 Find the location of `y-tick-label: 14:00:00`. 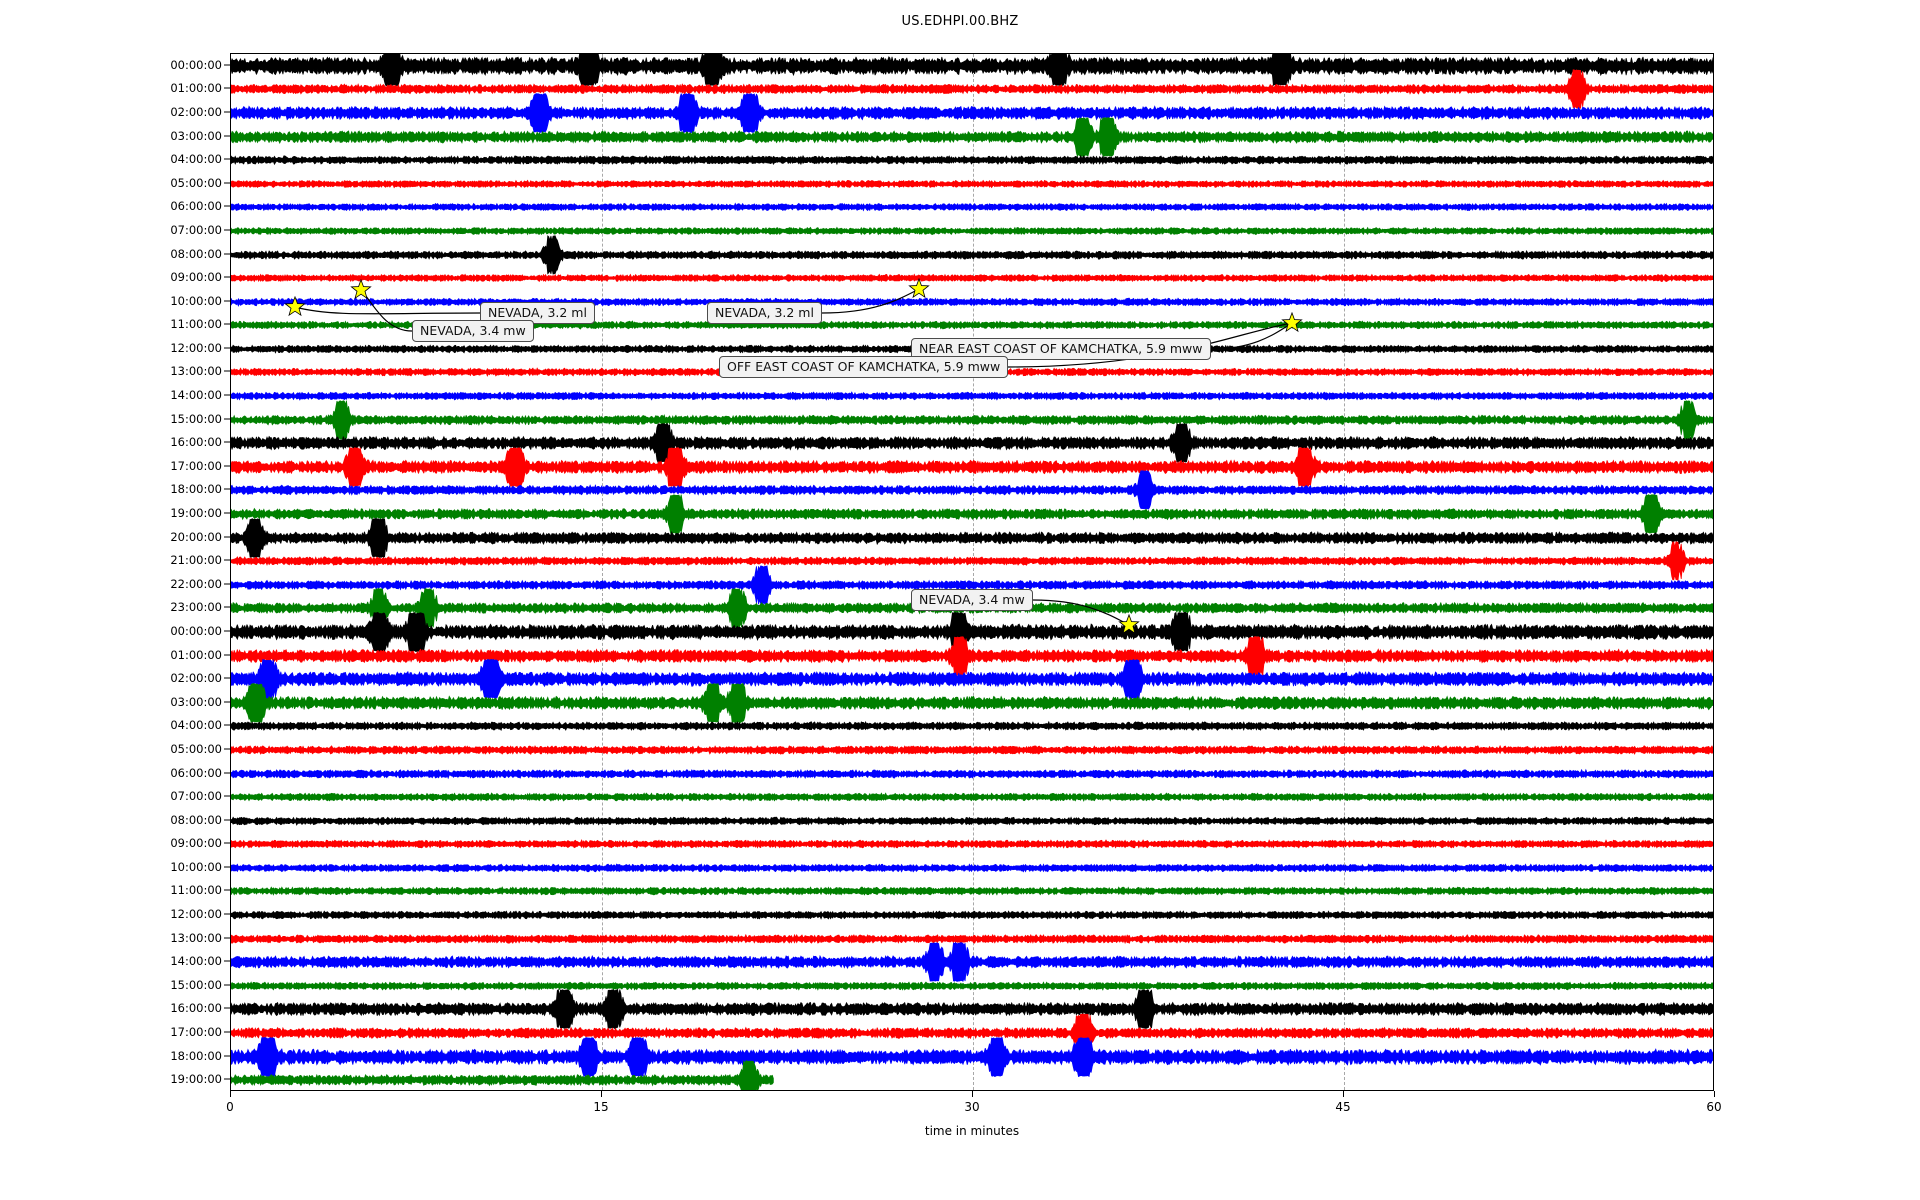

y-tick-label: 14:00:00 is located at coordinates (196, 395).